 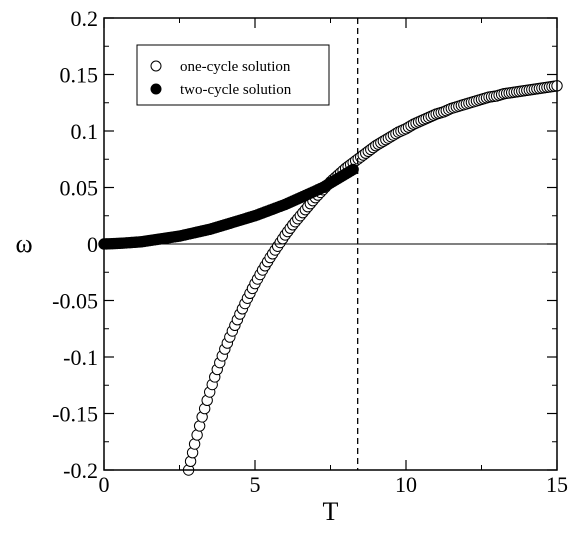 What do you see at coordinates (79, 188) in the screenshot?
I see `y-tick-label: 0.05` at bounding box center [79, 188].